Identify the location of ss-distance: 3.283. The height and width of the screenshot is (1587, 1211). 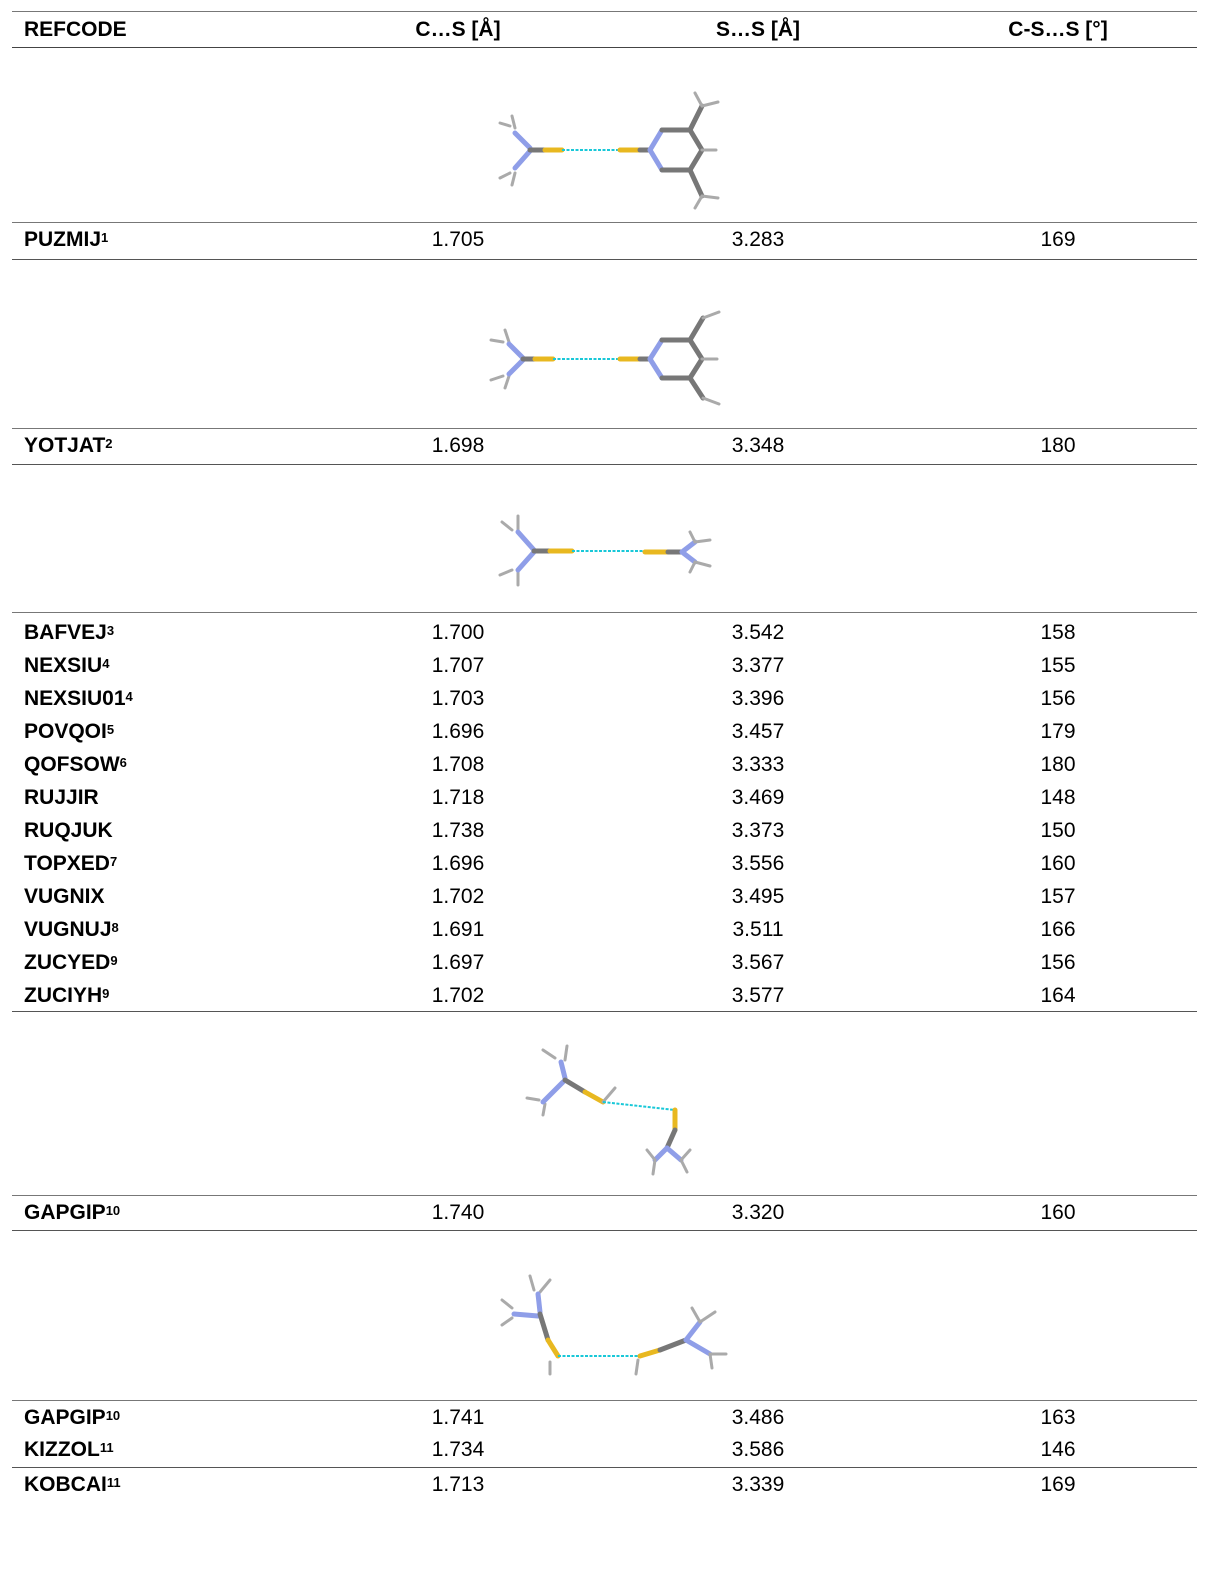
(758, 239).